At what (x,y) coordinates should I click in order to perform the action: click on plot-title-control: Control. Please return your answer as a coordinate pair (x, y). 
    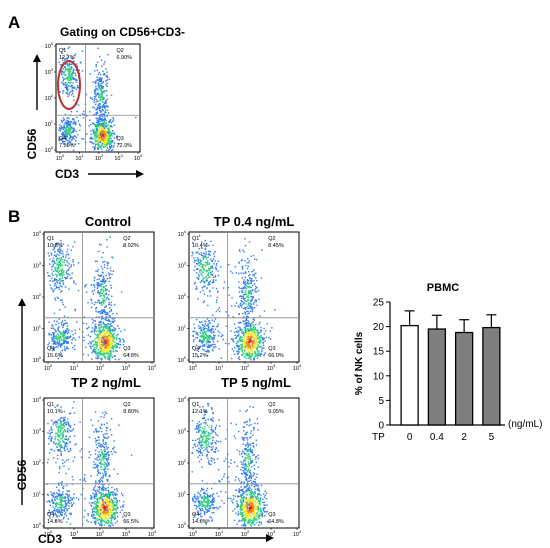
    Looking at the image, I should click on (108, 221).